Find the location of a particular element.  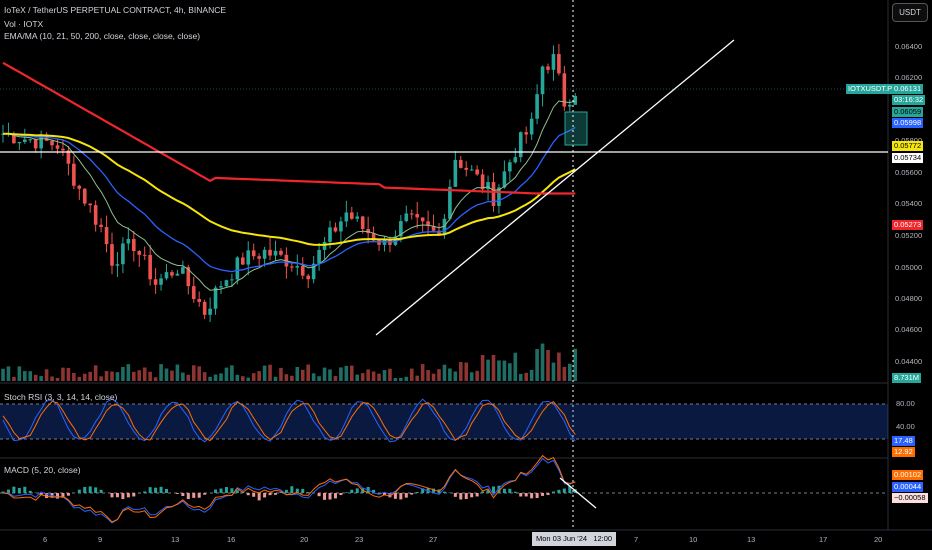

macd-legend: MACD (5, 20, close) is located at coordinates (42, 470).